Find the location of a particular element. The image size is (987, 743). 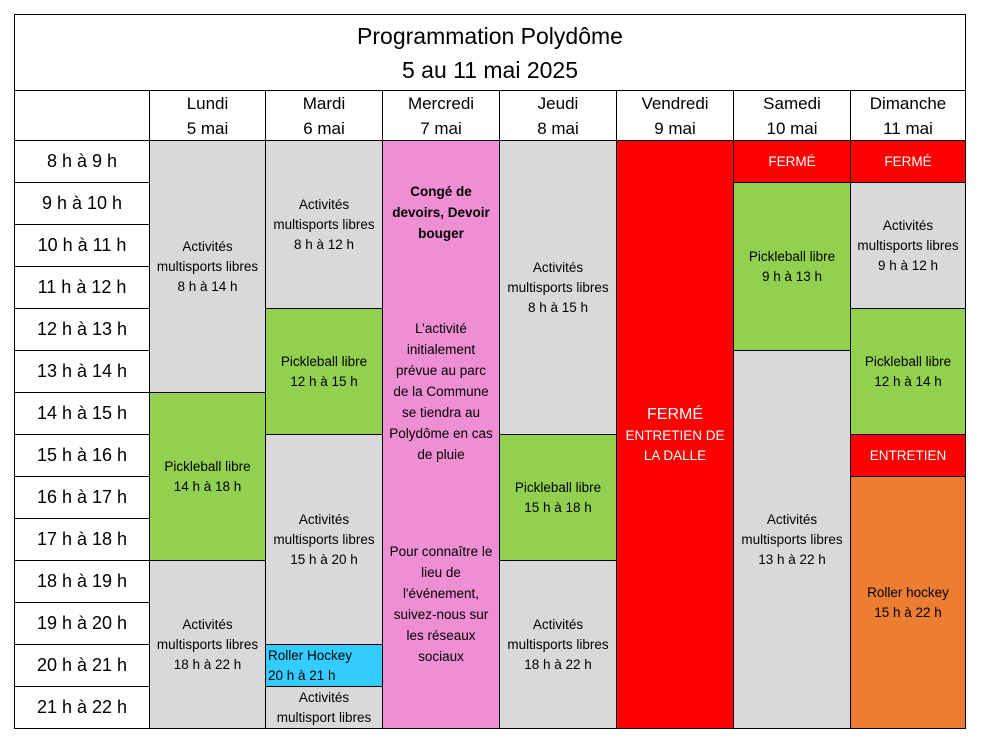

day-name: Vendredi is located at coordinates (675, 103).